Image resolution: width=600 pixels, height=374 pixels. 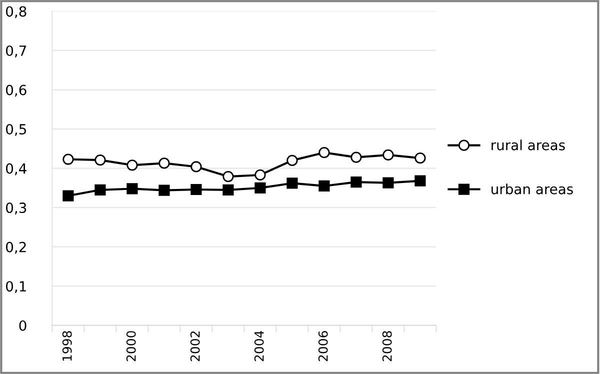 I want to click on y-tick-label: 0, so click(x=22, y=325).